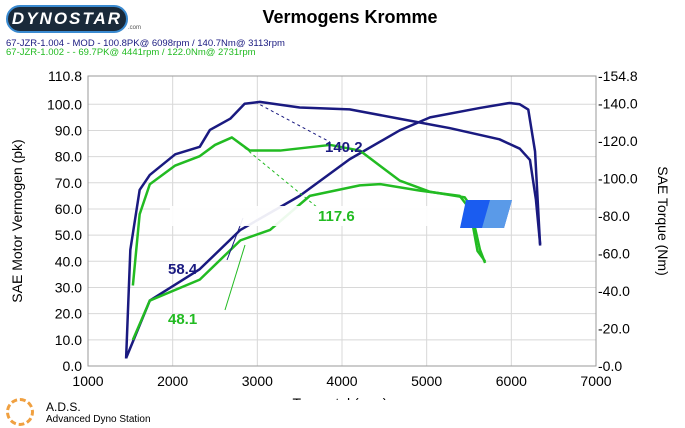 The height and width of the screenshot is (428, 685). Describe the element at coordinates (257, 381) in the screenshot. I see `x-tick-label: 3000` at that location.